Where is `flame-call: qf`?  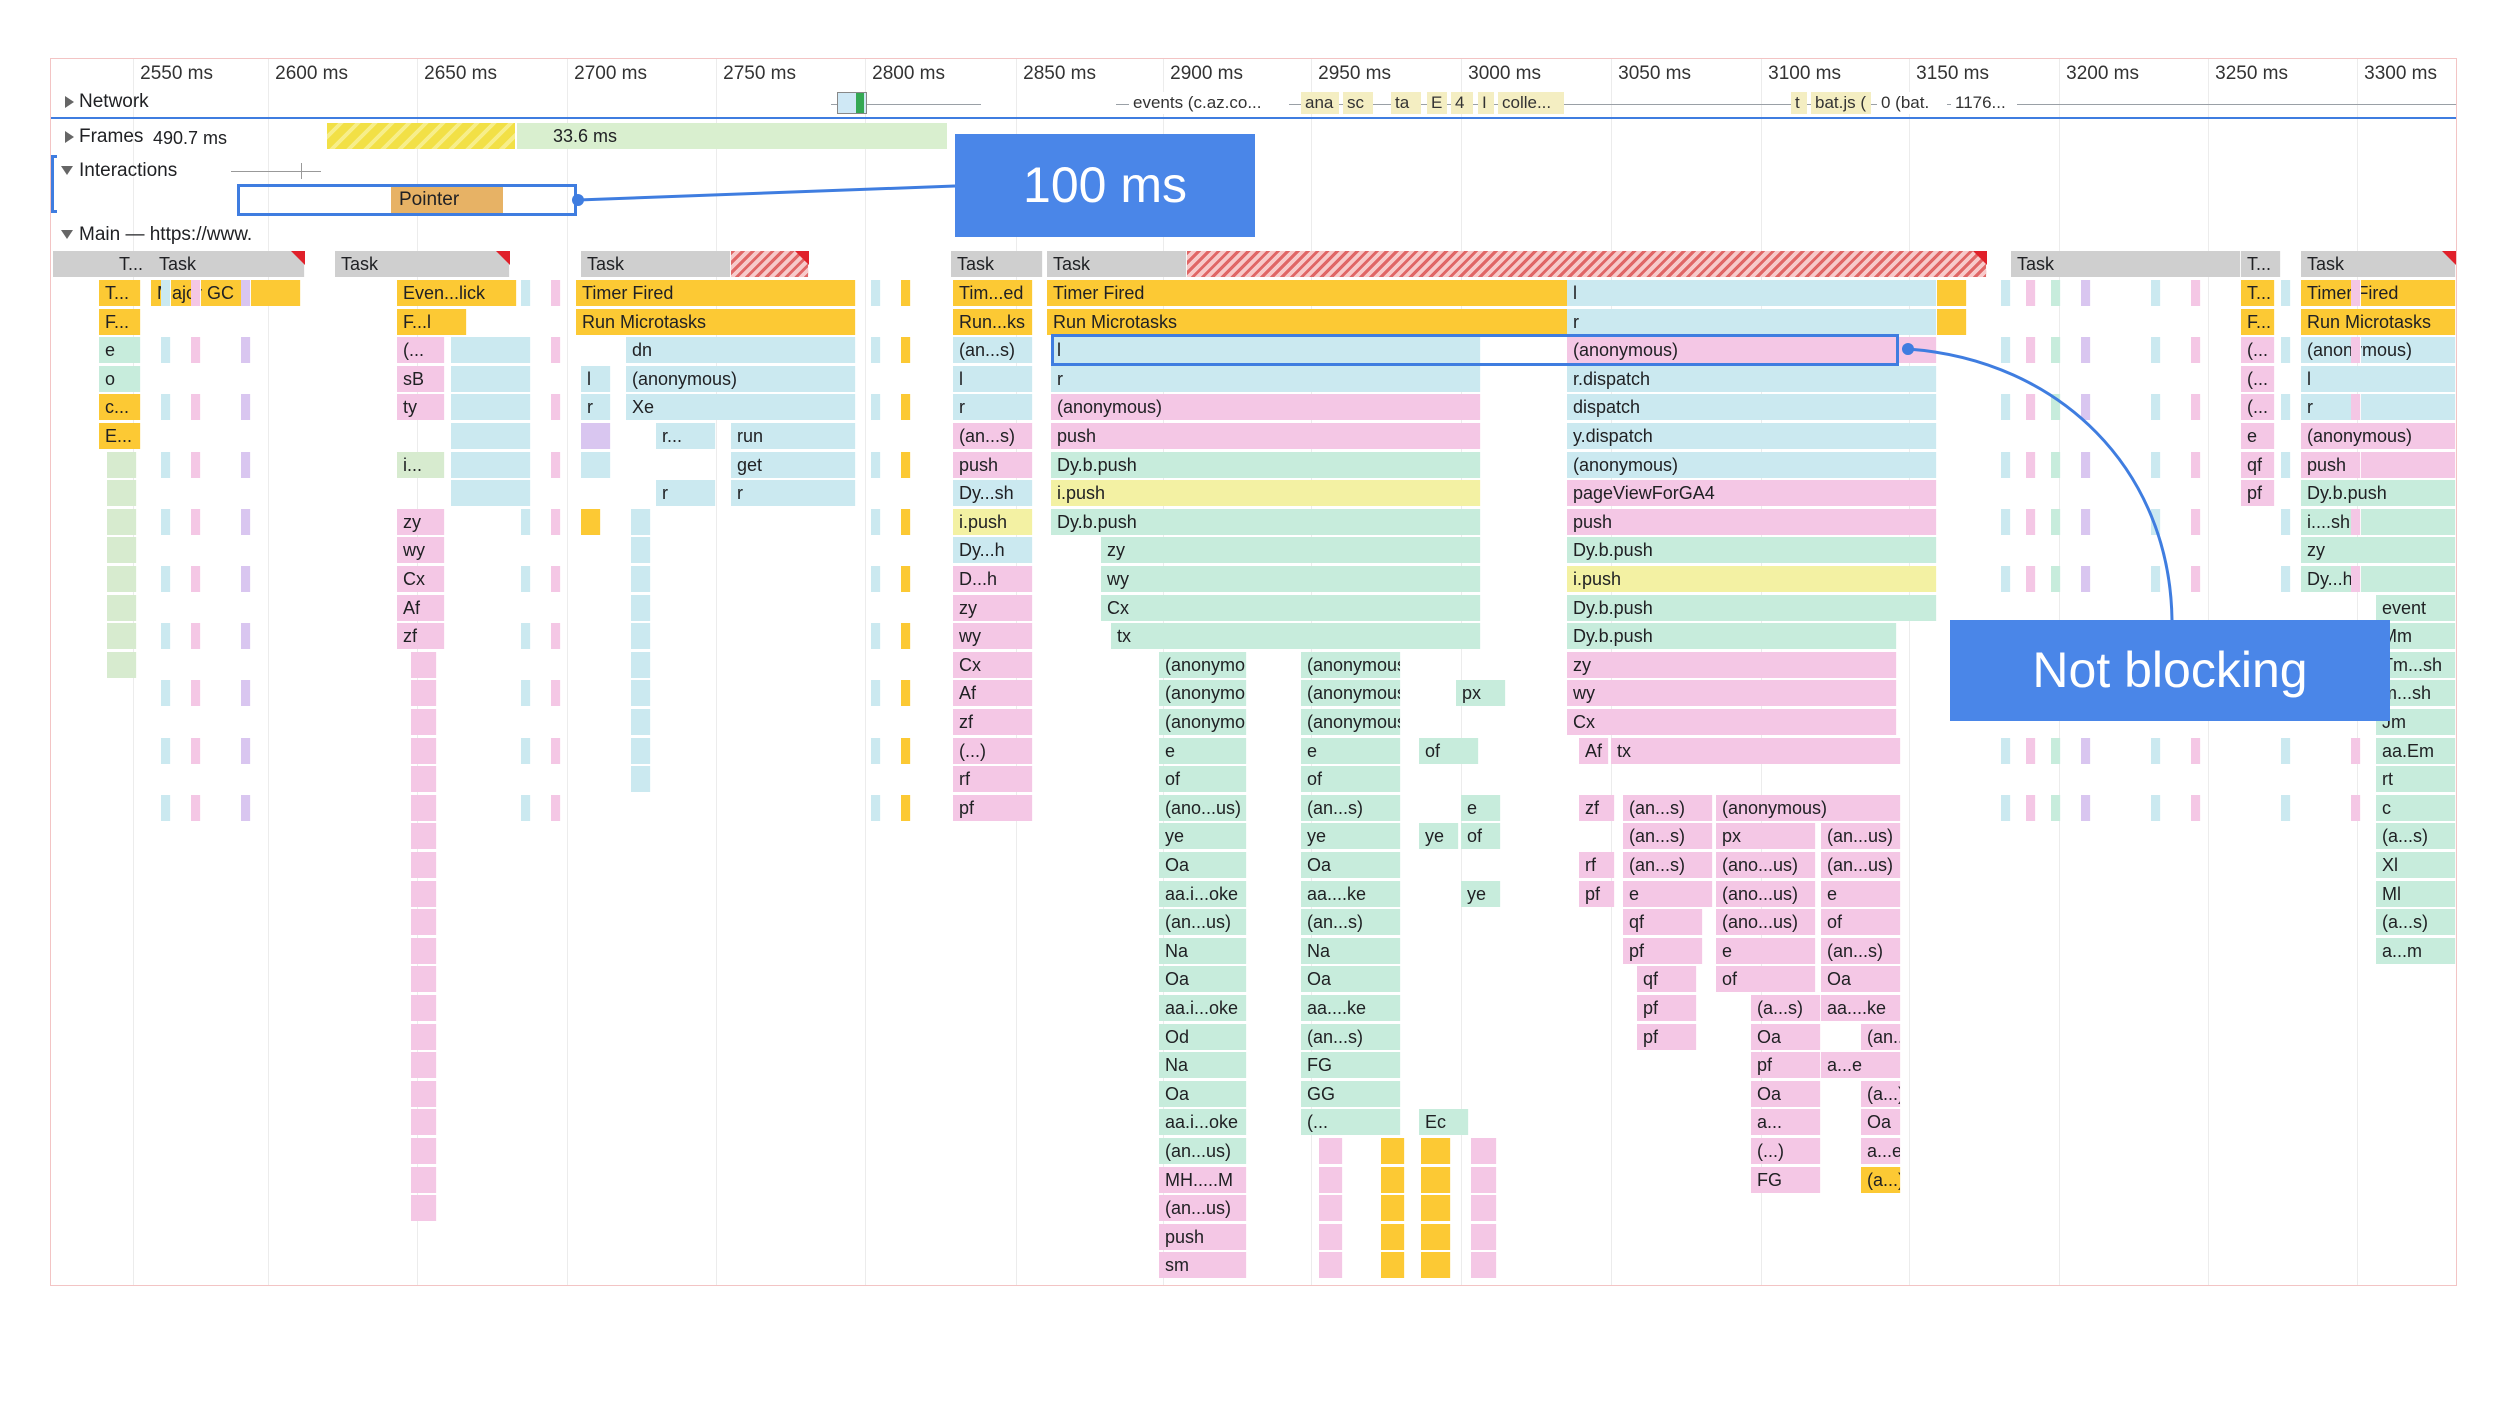
flame-call: qf is located at coordinates (2258, 464).